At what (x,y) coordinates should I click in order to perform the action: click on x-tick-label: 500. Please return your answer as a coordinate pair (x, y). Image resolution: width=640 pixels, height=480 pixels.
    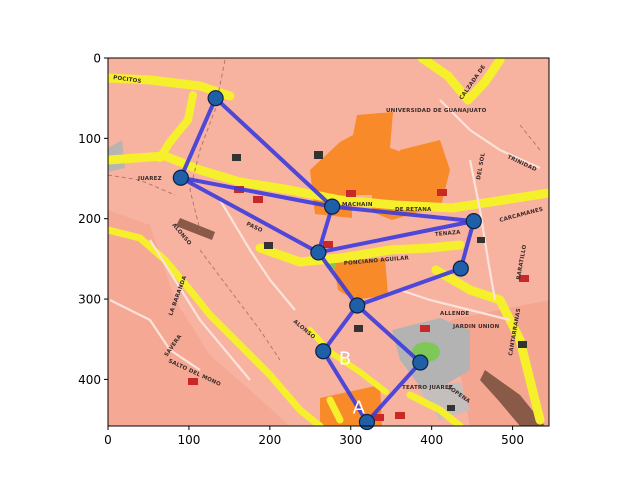
    Looking at the image, I should click on (512, 440).